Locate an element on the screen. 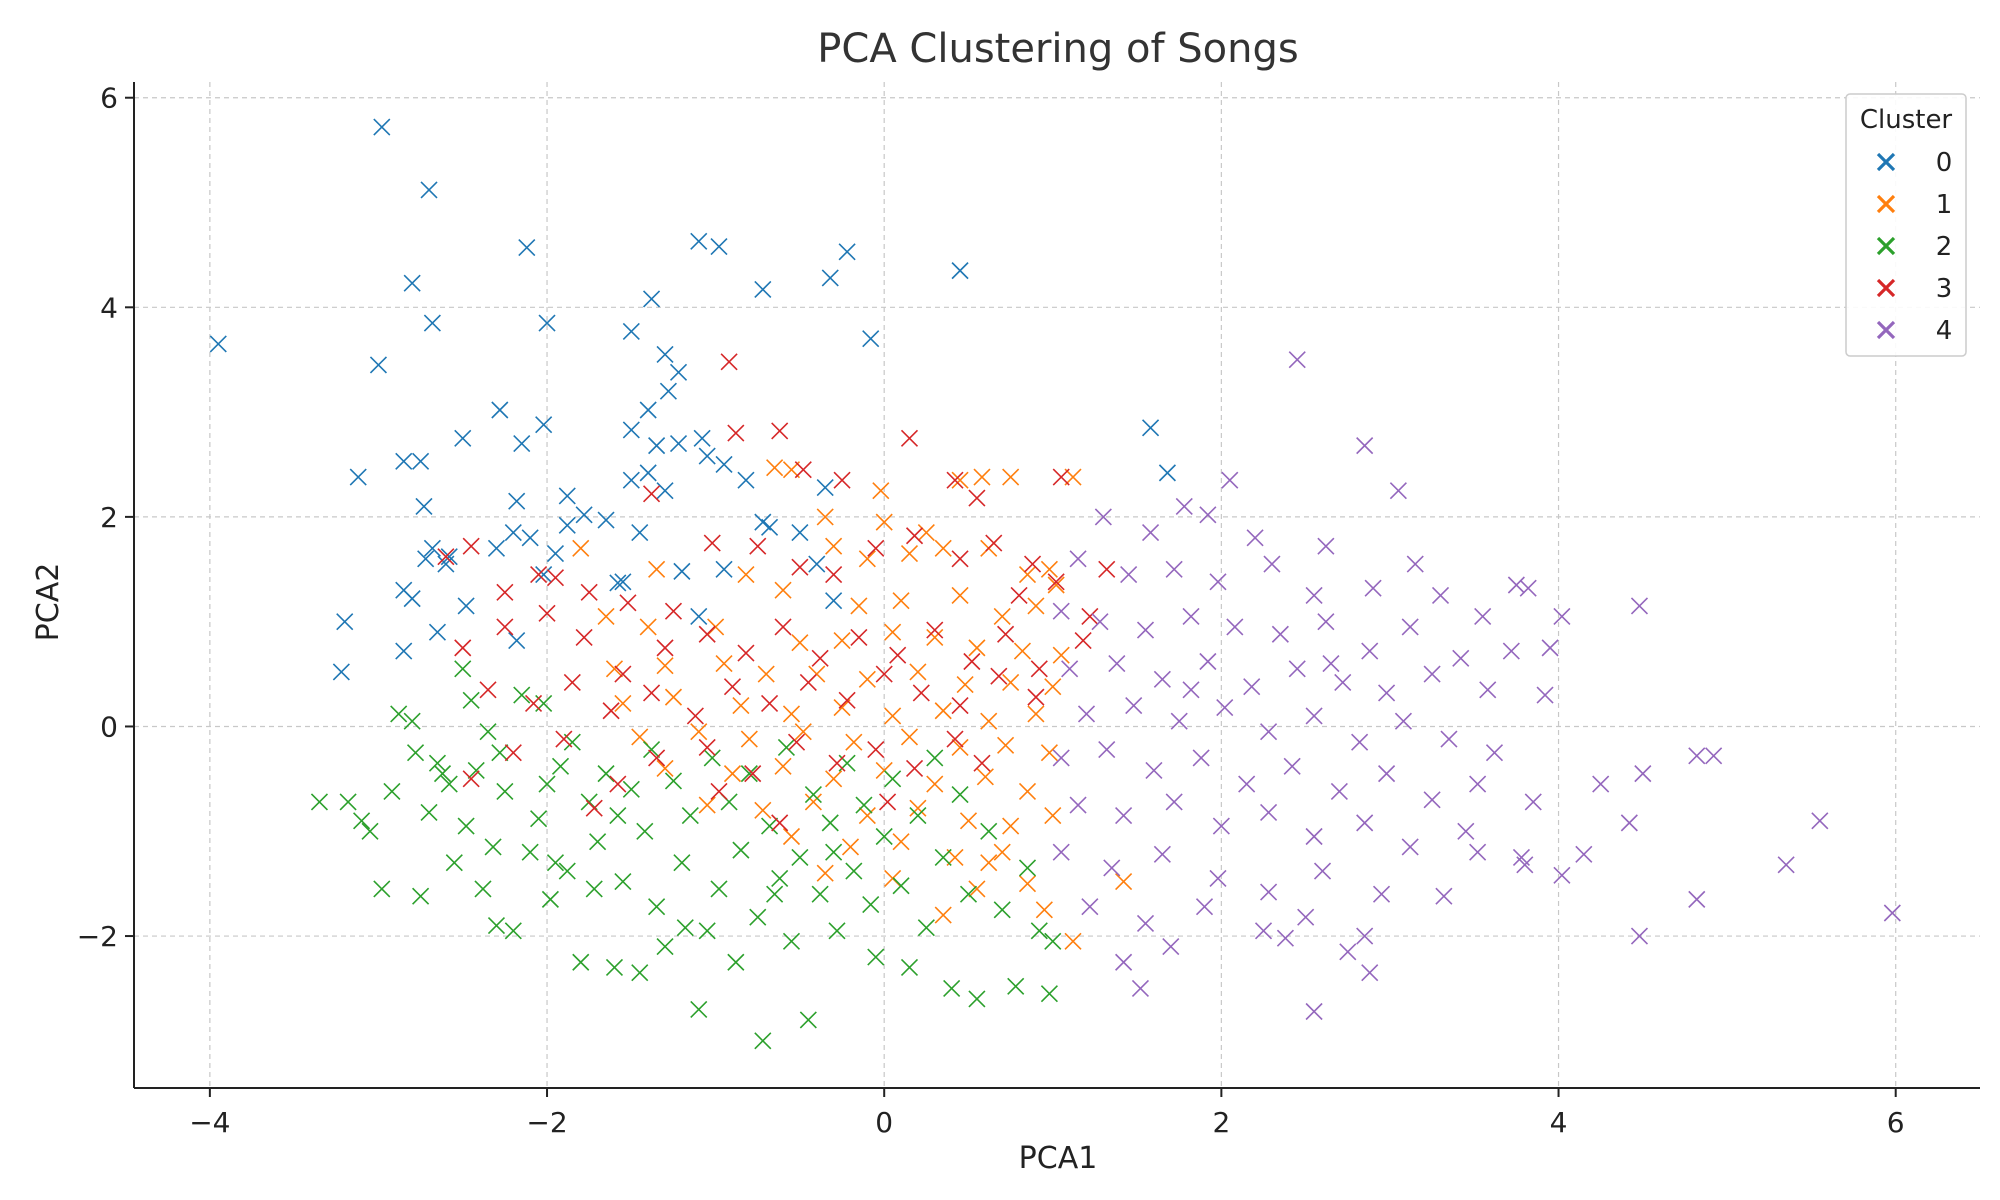 The height and width of the screenshot is (1200, 2000). y-tick-label: 6 is located at coordinates (109, 98).